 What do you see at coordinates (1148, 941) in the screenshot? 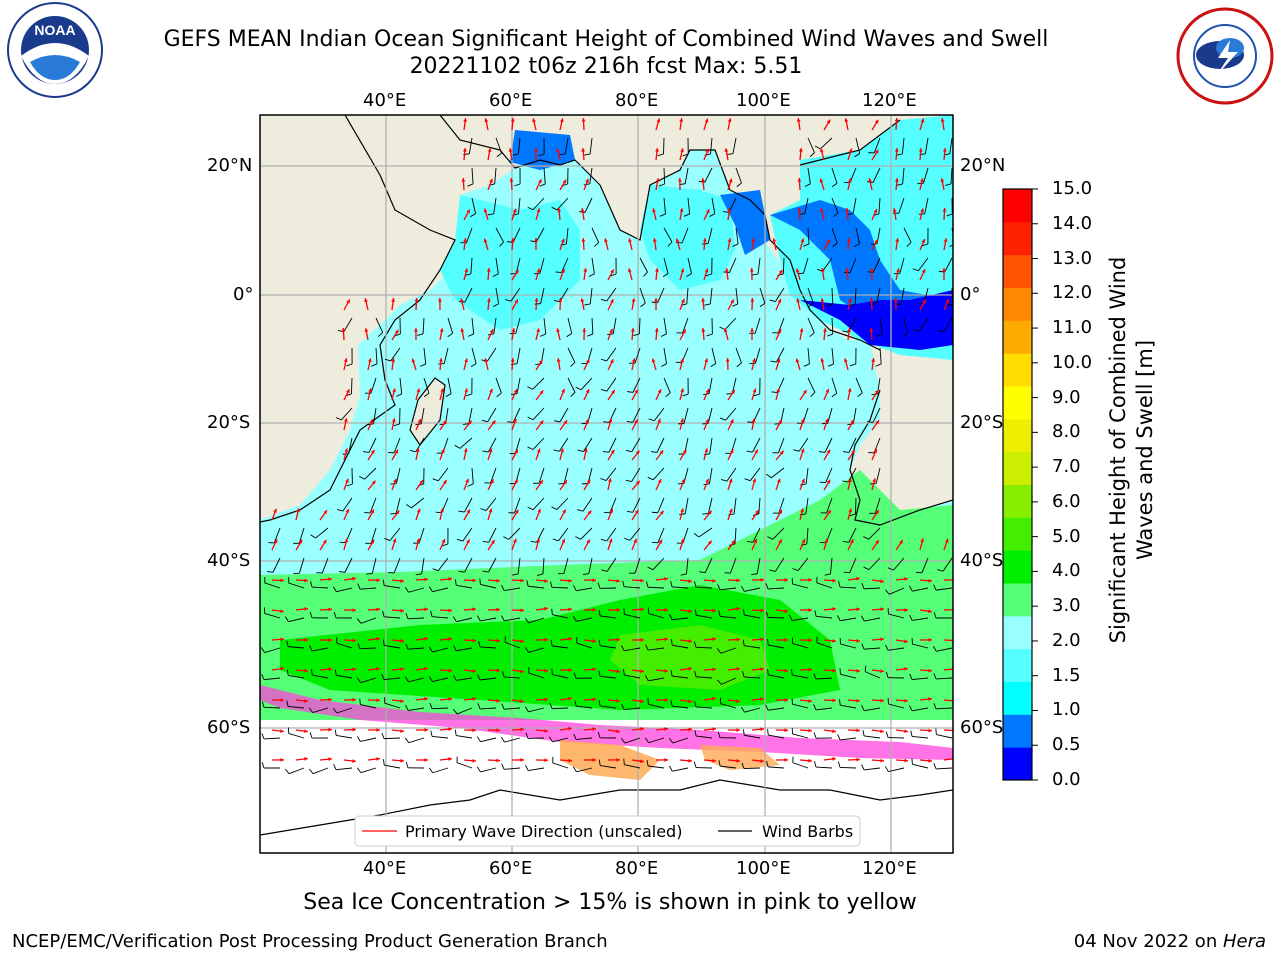
I see `footer-date-text: 04 Nov 2022 on` at bounding box center [1148, 941].